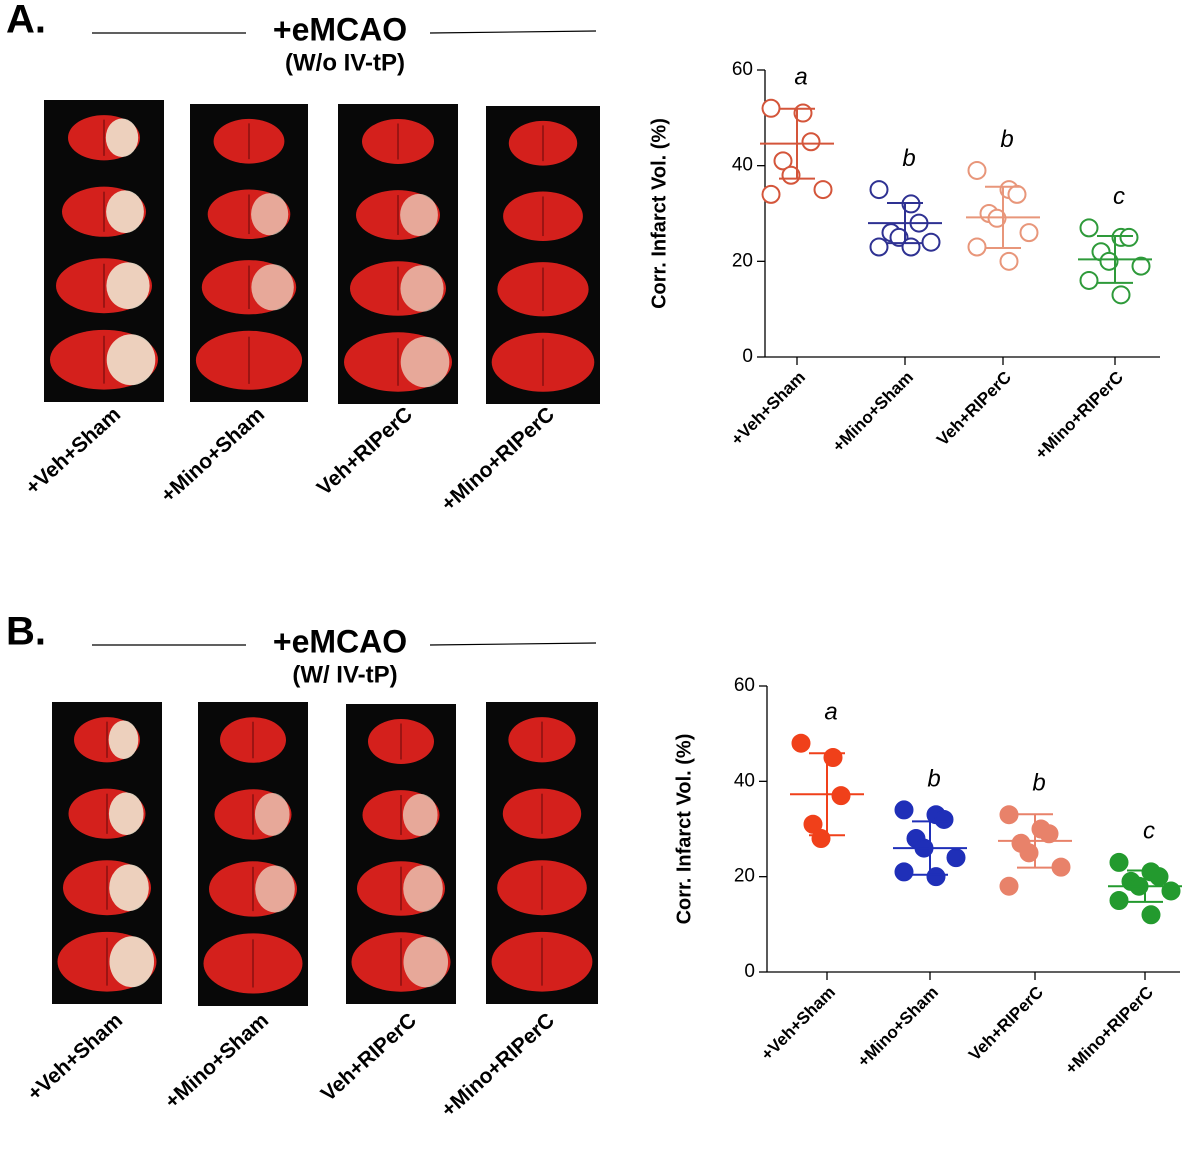  What do you see at coordinates (26, 632) in the screenshot?
I see `panel-label: B.` at bounding box center [26, 632].